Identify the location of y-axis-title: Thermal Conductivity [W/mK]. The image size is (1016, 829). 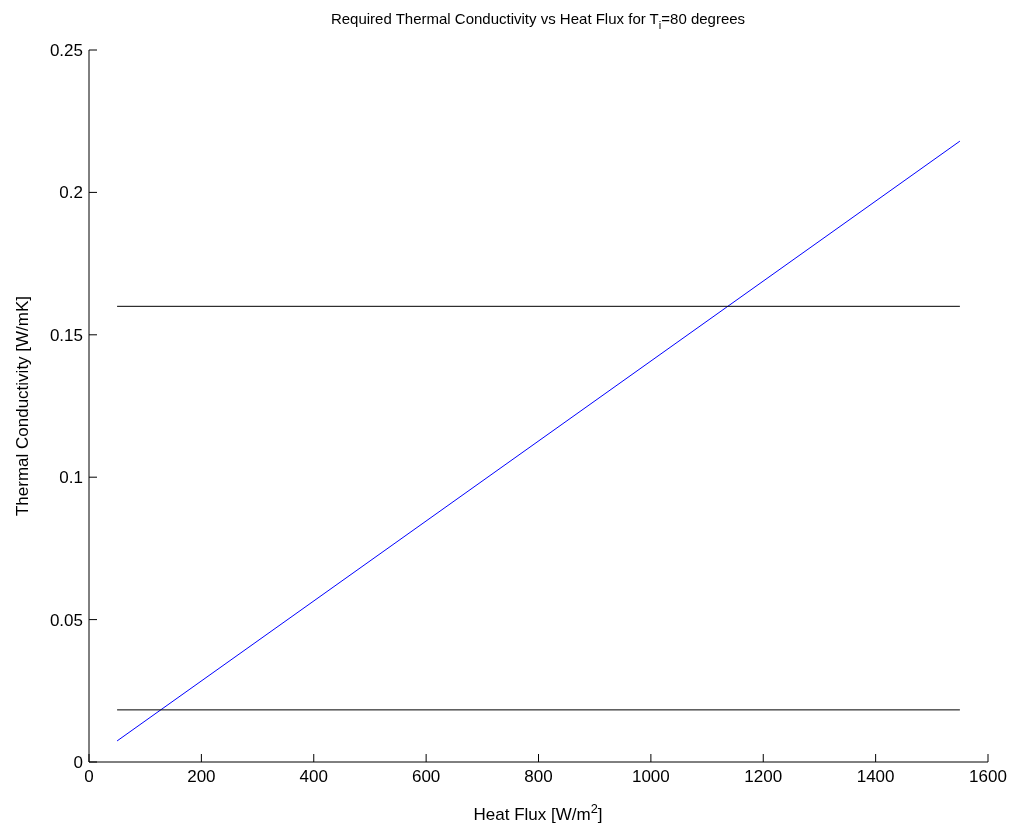
(22, 406).